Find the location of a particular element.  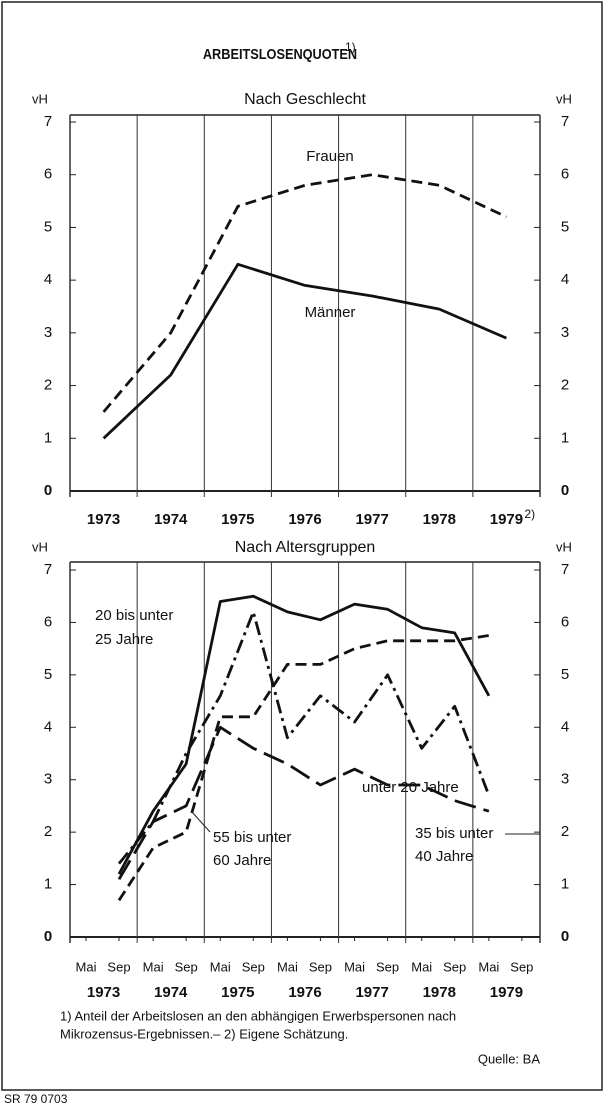

category-note: 2) is located at coordinates (529, 514).